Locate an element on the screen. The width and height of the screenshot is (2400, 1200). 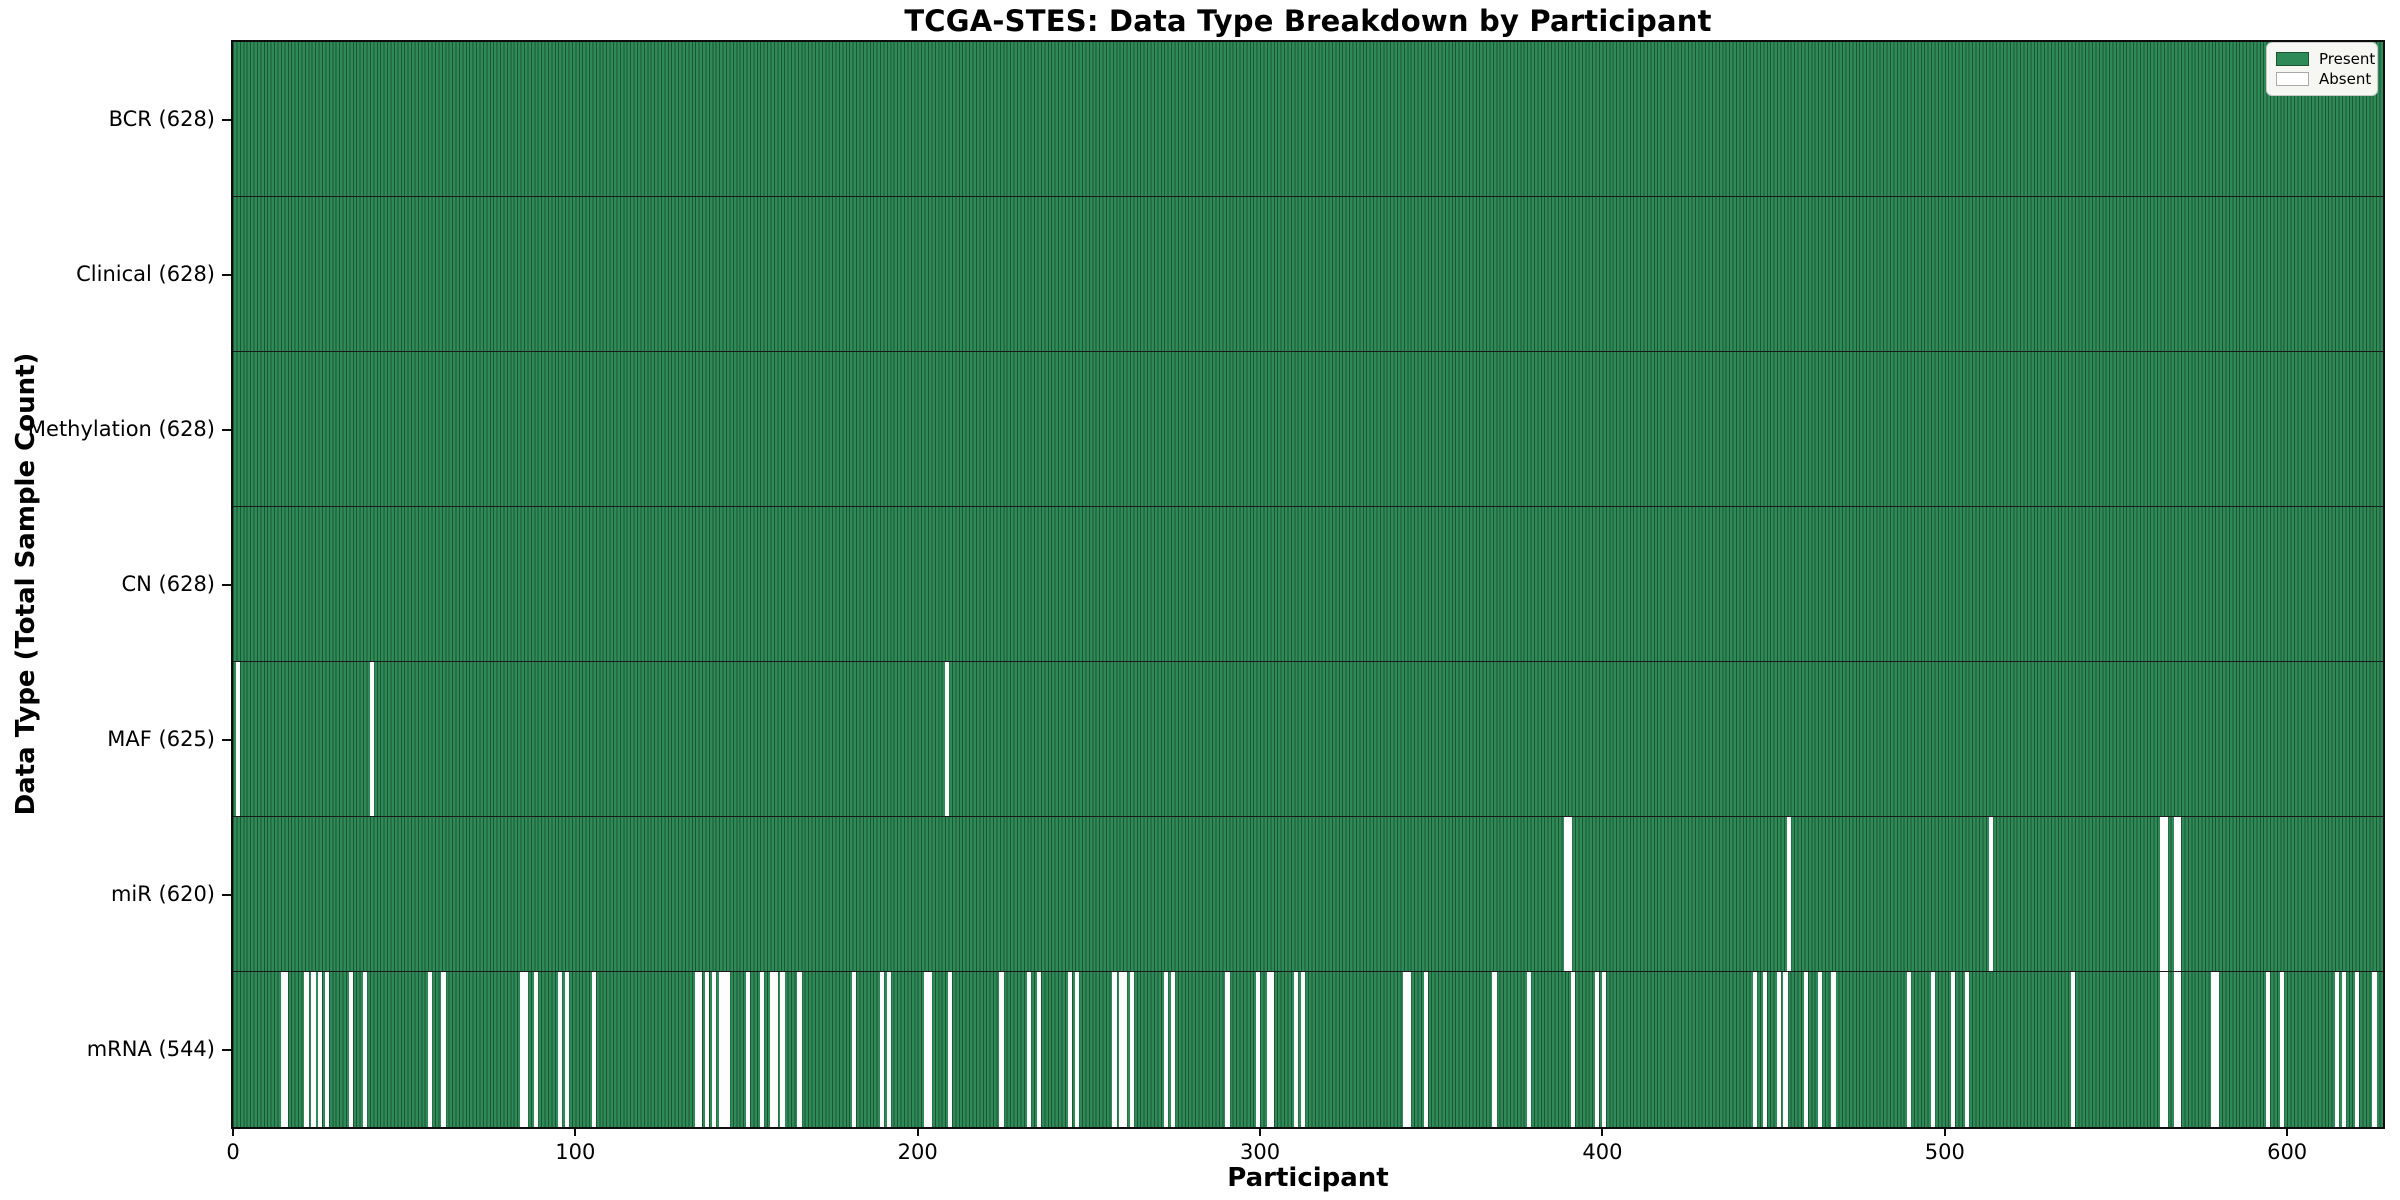
y-tick-label: BCR (628) is located at coordinates (161, 119).